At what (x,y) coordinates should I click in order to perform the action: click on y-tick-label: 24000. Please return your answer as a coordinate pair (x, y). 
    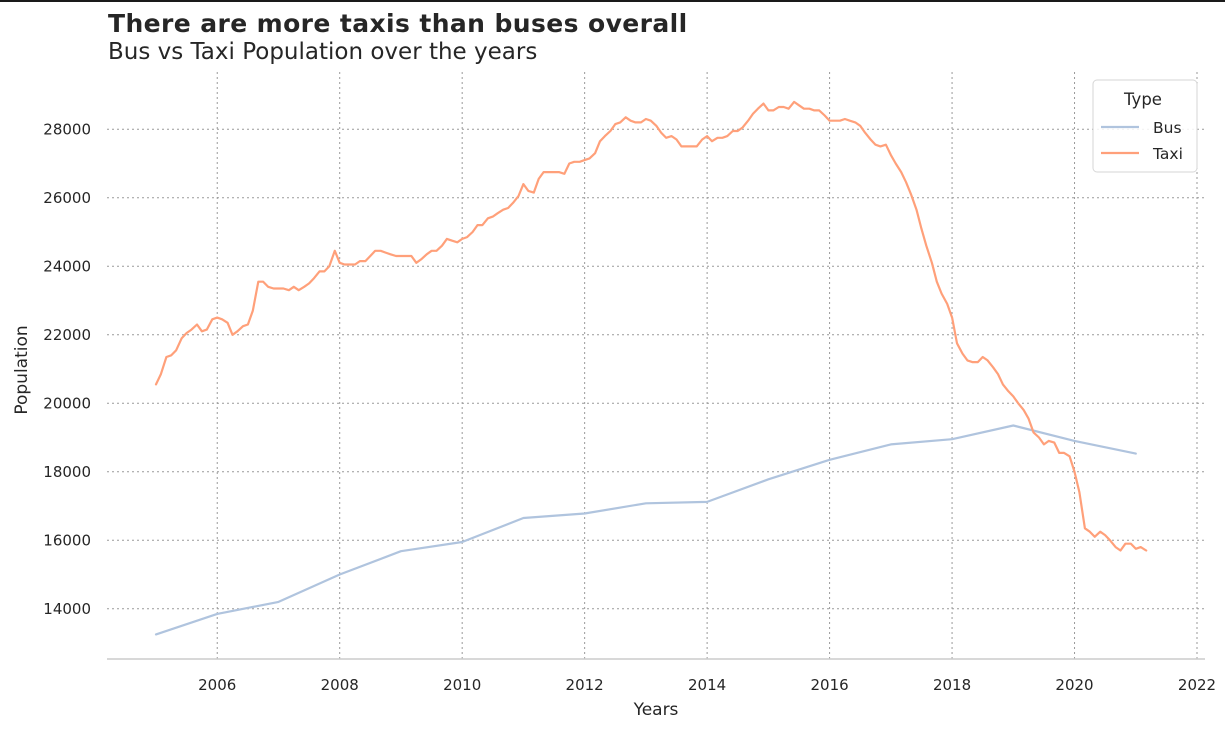
    Looking at the image, I should click on (67, 266).